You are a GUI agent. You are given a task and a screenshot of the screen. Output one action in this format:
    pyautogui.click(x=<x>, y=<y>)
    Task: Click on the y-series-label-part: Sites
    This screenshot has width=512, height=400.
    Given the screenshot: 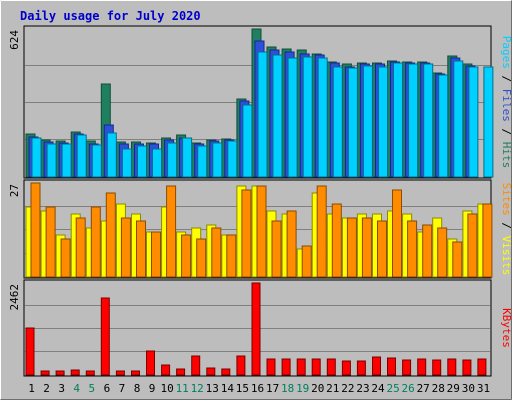 What is the action you would take?
    pyautogui.click(x=506, y=199)
    